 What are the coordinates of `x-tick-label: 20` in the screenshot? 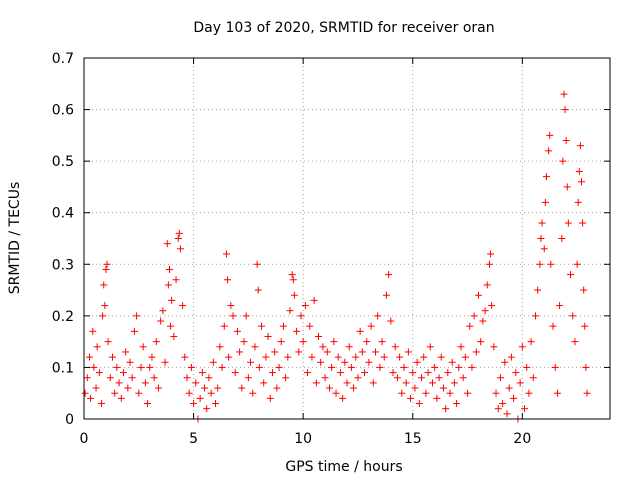 It's located at (522, 439).